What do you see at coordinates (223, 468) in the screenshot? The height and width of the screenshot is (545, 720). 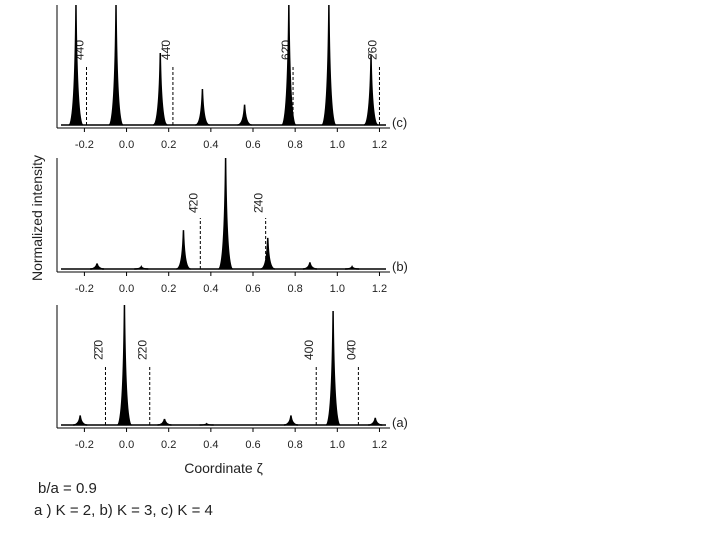 I see `x-axis-label: Coordinate ζ` at bounding box center [223, 468].